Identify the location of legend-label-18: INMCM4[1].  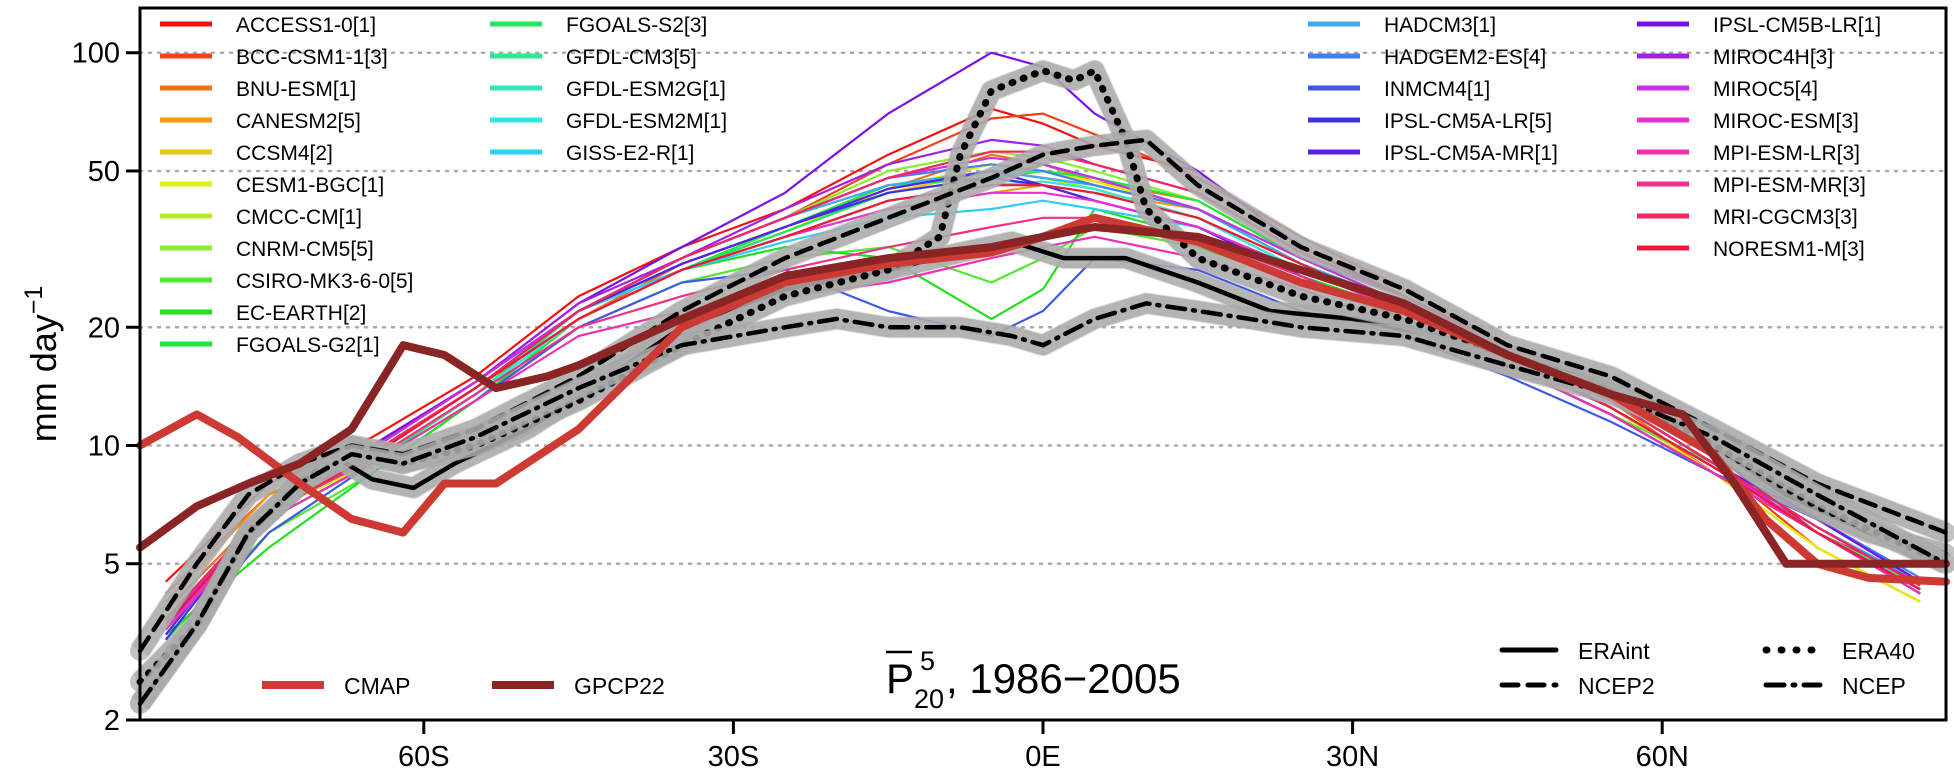
(1437, 89).